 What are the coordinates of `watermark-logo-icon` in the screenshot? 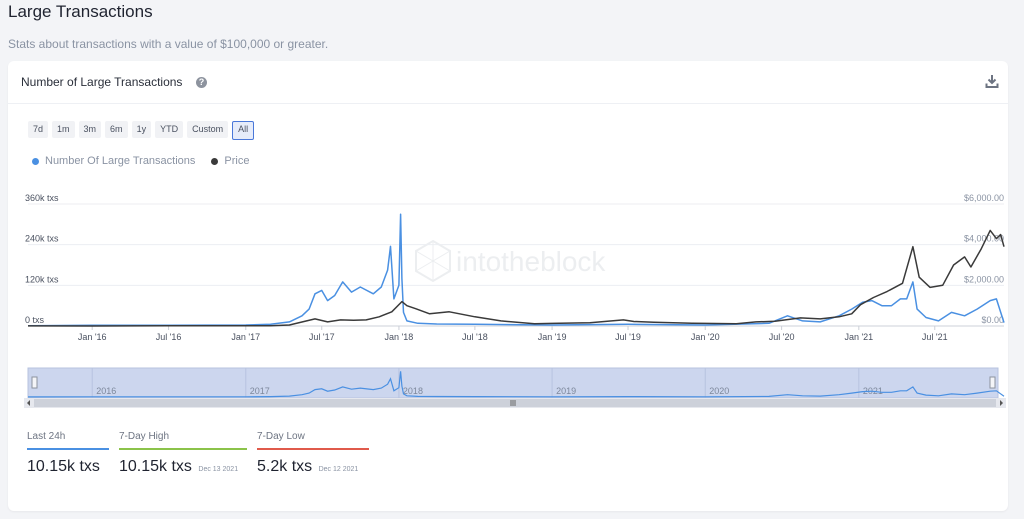 It's located at (433, 261).